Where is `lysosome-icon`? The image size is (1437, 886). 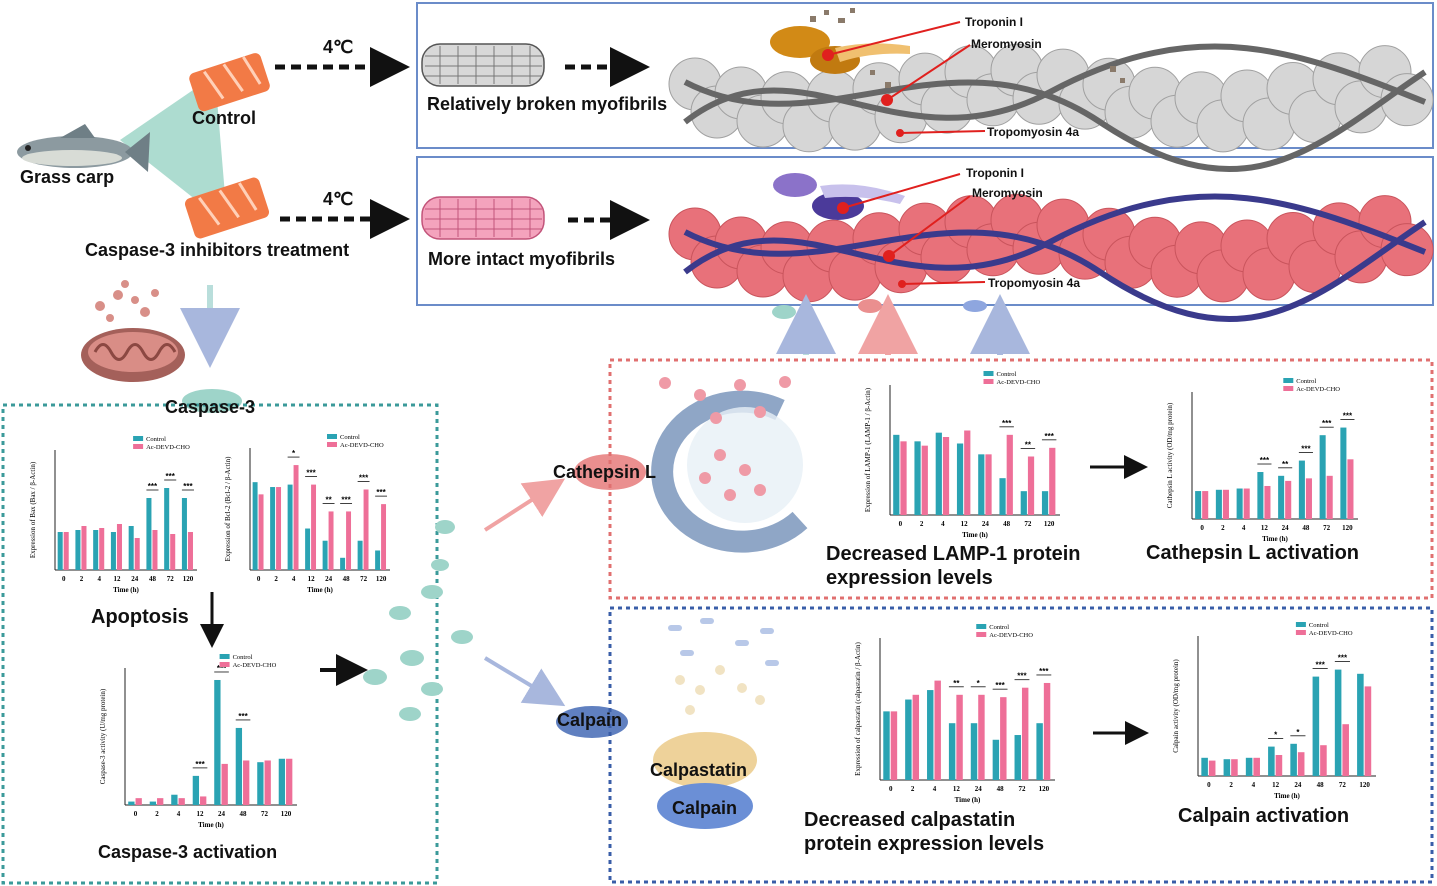
lysosome-icon is located at coordinates (729, 464).